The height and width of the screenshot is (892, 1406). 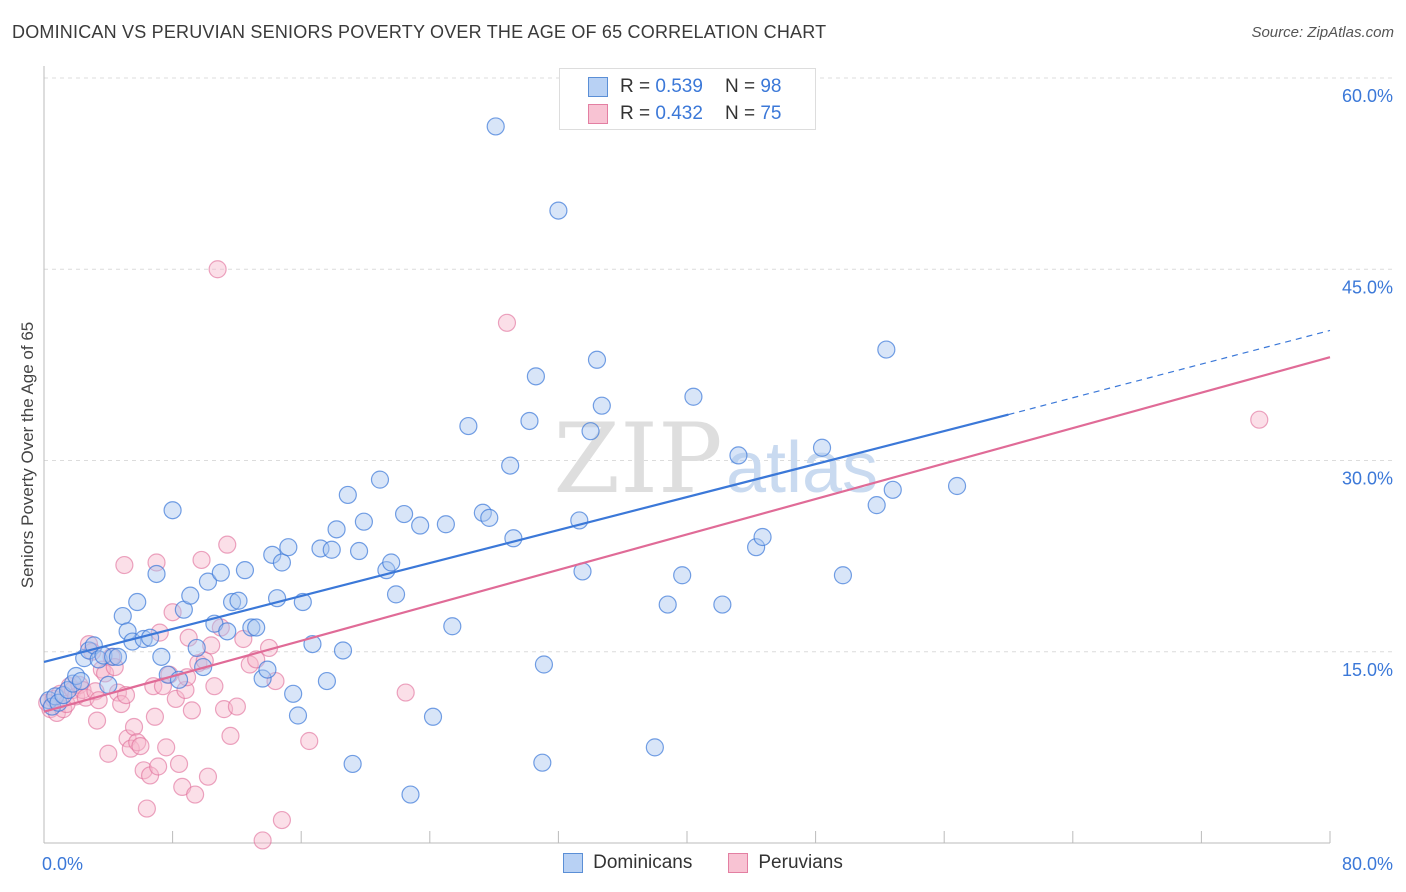 What do you see at coordinates (573, 863) in the screenshot?
I see `dominicans-legend-swatch` at bounding box center [573, 863].